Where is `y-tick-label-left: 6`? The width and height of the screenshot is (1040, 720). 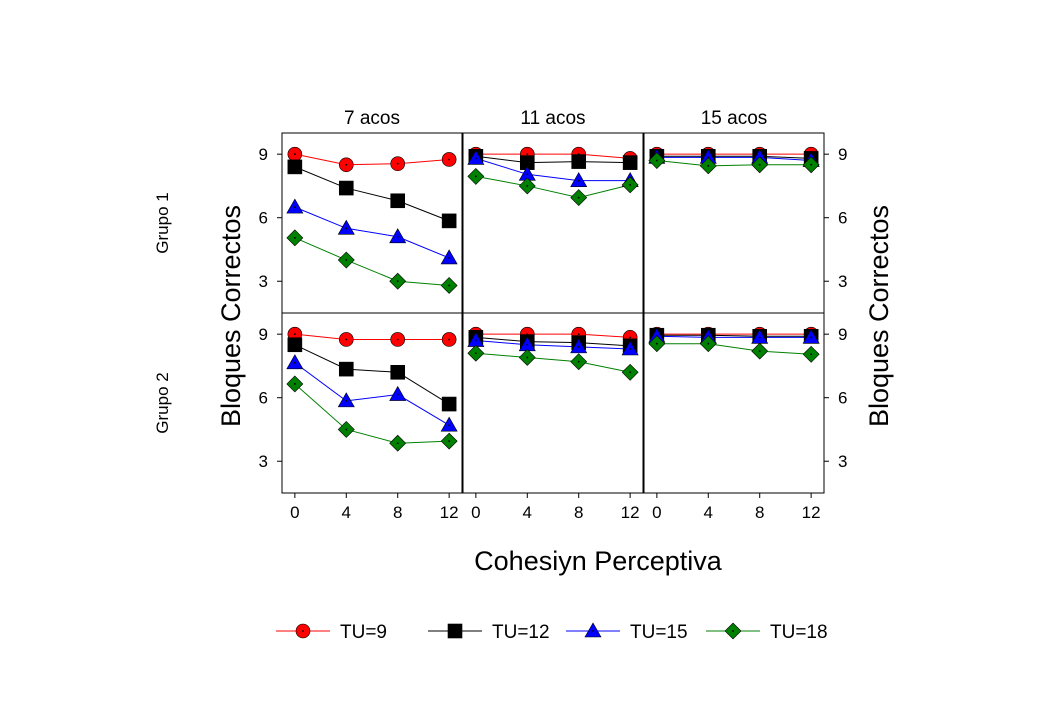 y-tick-label-left: 6 is located at coordinates (263, 398).